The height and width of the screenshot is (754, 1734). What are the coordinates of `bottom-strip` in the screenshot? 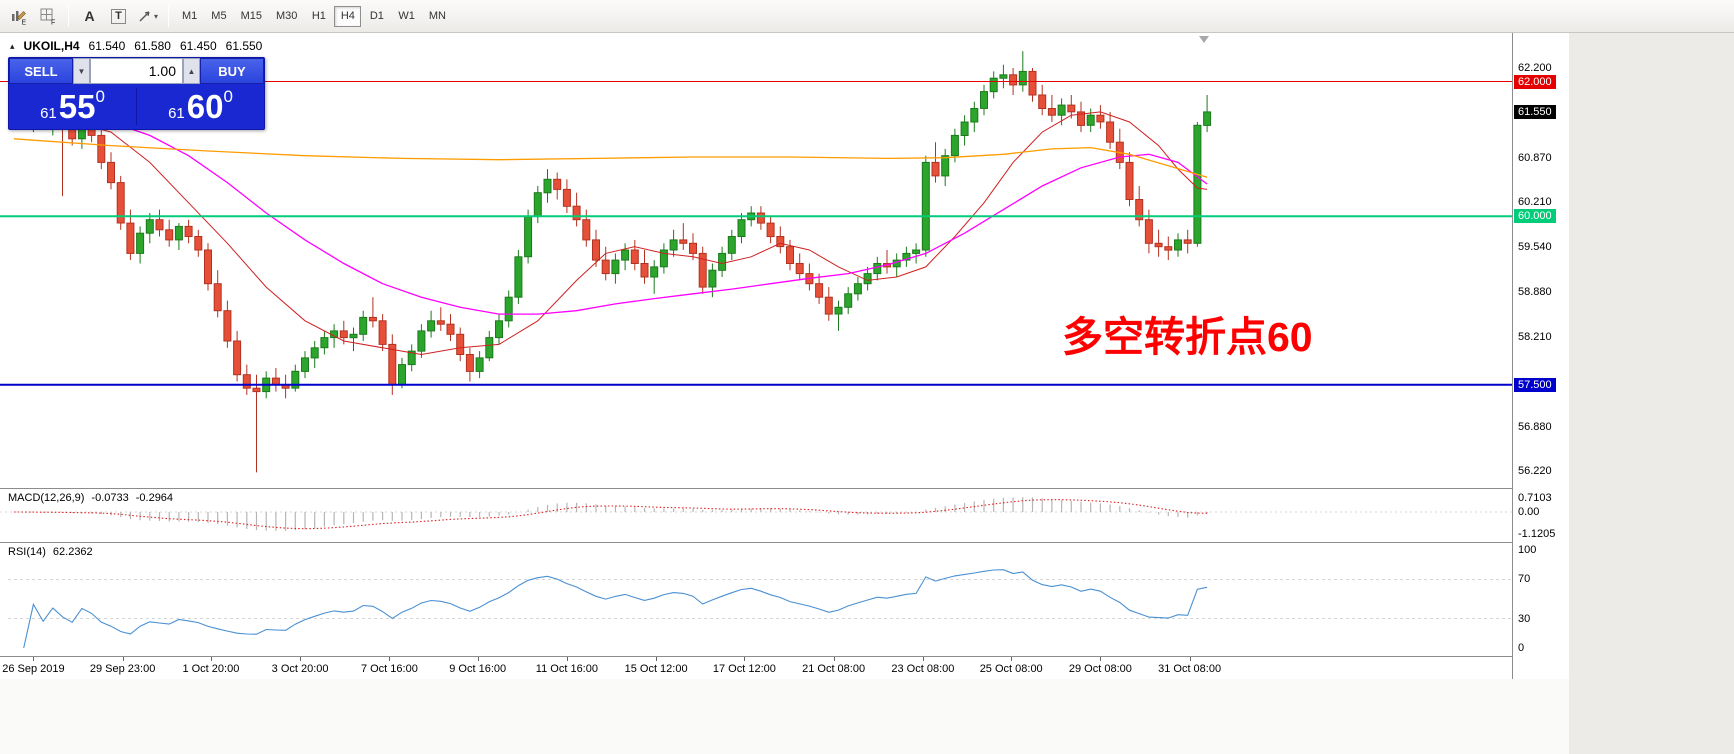 It's located at (784, 716).